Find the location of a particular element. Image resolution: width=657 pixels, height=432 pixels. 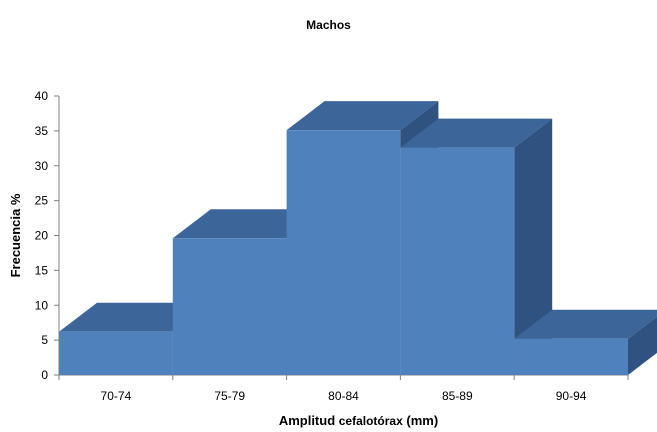

y-tick-label: 40 is located at coordinates (42, 96).